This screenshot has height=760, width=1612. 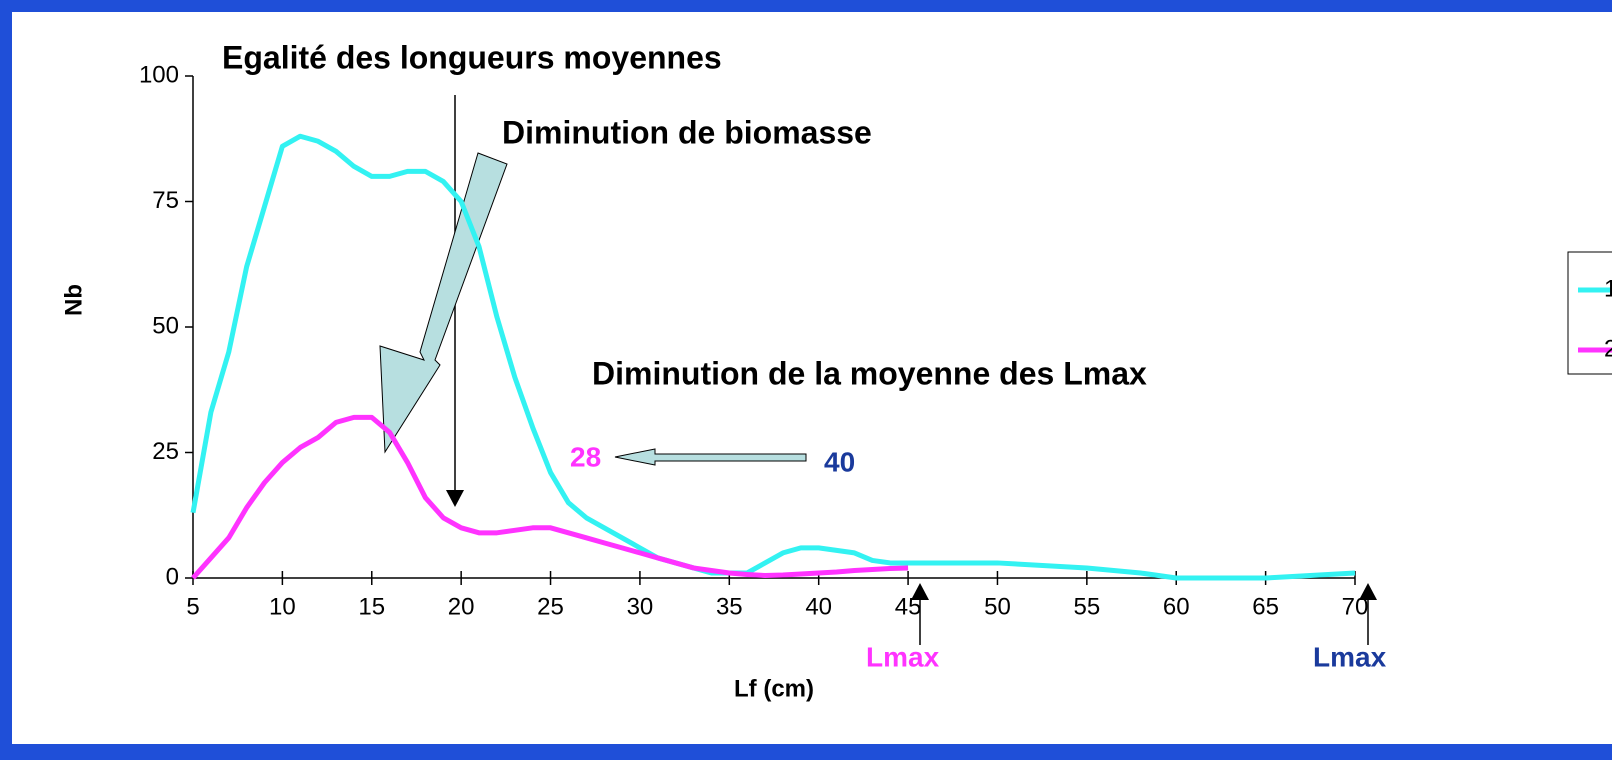 What do you see at coordinates (687, 132) in the screenshot?
I see `annotation: Diminution de biomasse` at bounding box center [687, 132].